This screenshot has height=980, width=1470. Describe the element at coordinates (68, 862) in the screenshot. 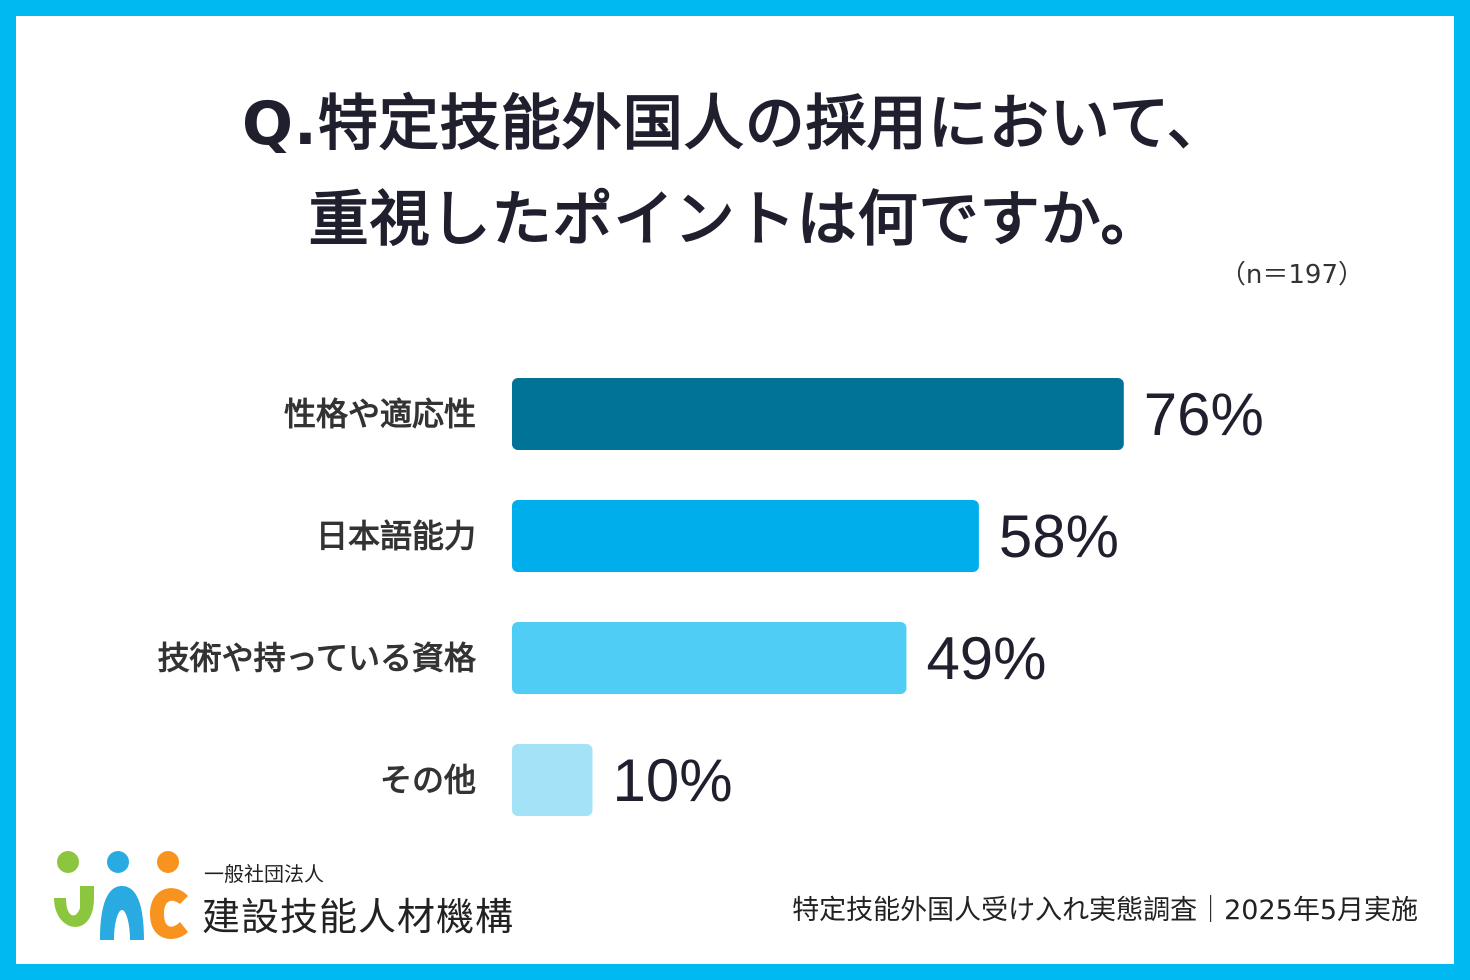

I see `logo-dot-green` at that location.